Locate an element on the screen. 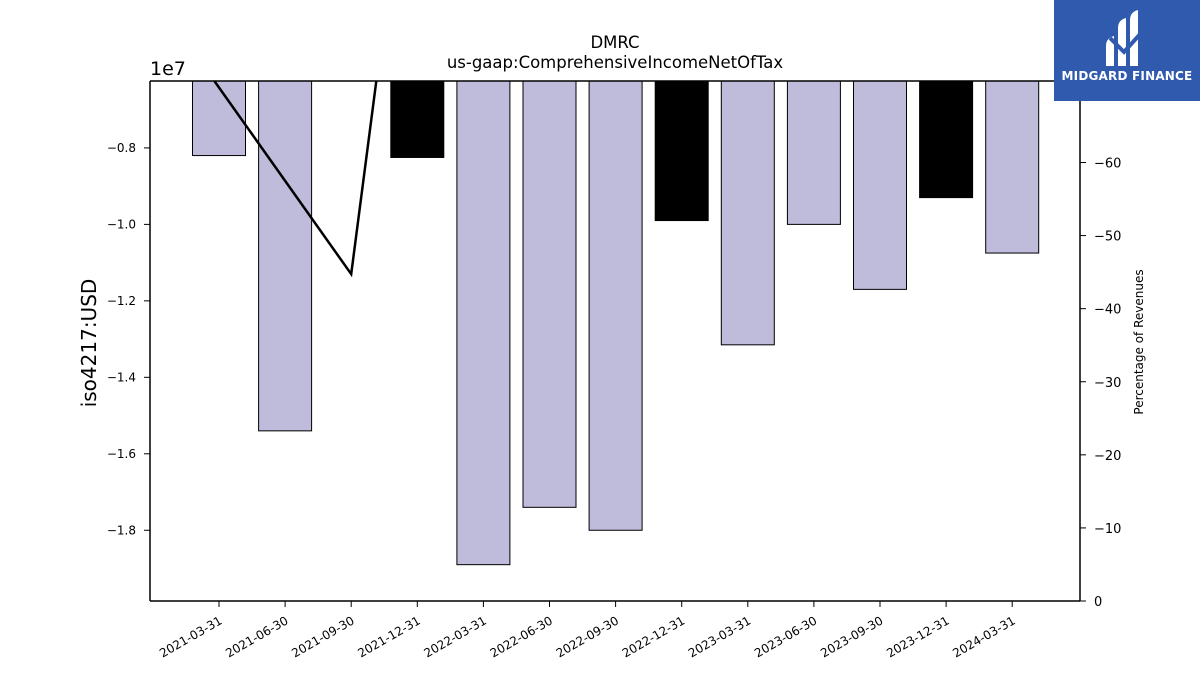  x-tick-label: 2023-06-30 is located at coordinates (785, 636).